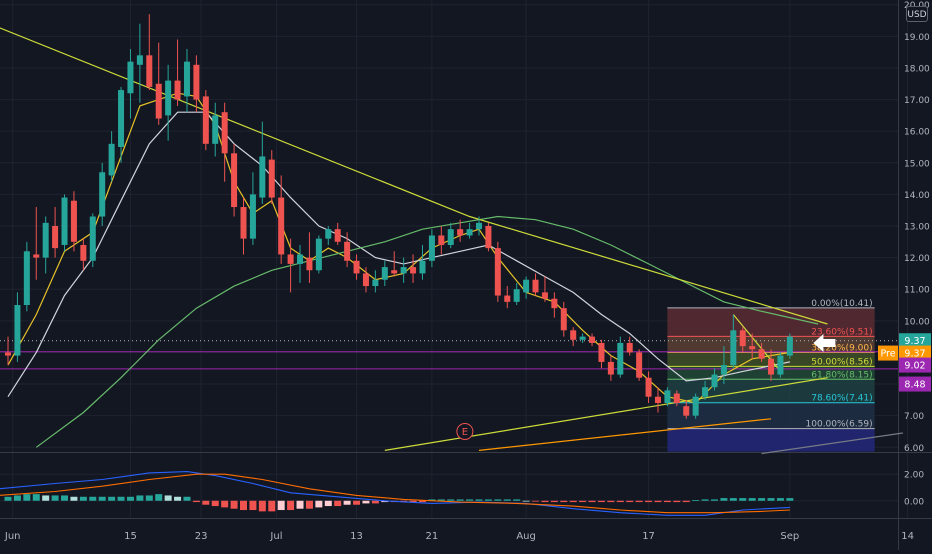  What do you see at coordinates (789, 536) in the screenshot?
I see `time-tick-label: Sep` at bounding box center [789, 536].